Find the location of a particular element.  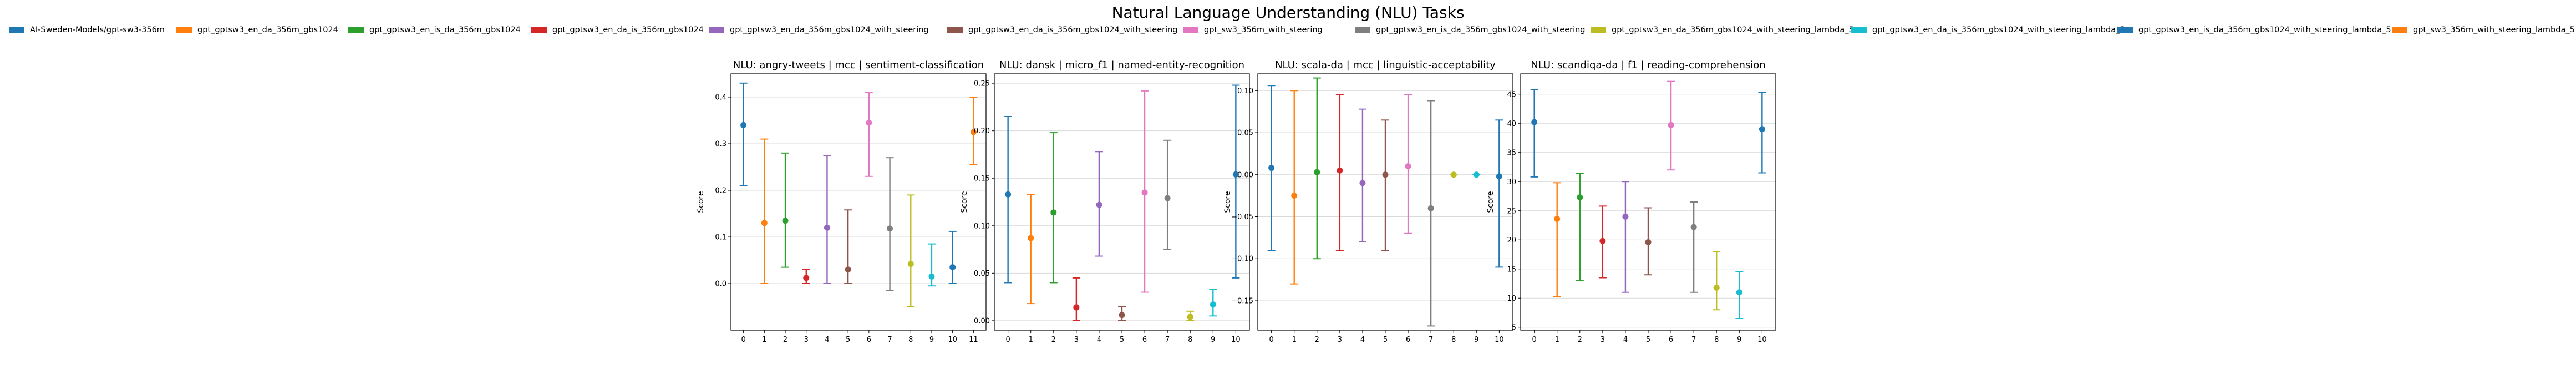

legend-item: gpt_sw3_356m_with_steering is located at coordinates (1253, 30).